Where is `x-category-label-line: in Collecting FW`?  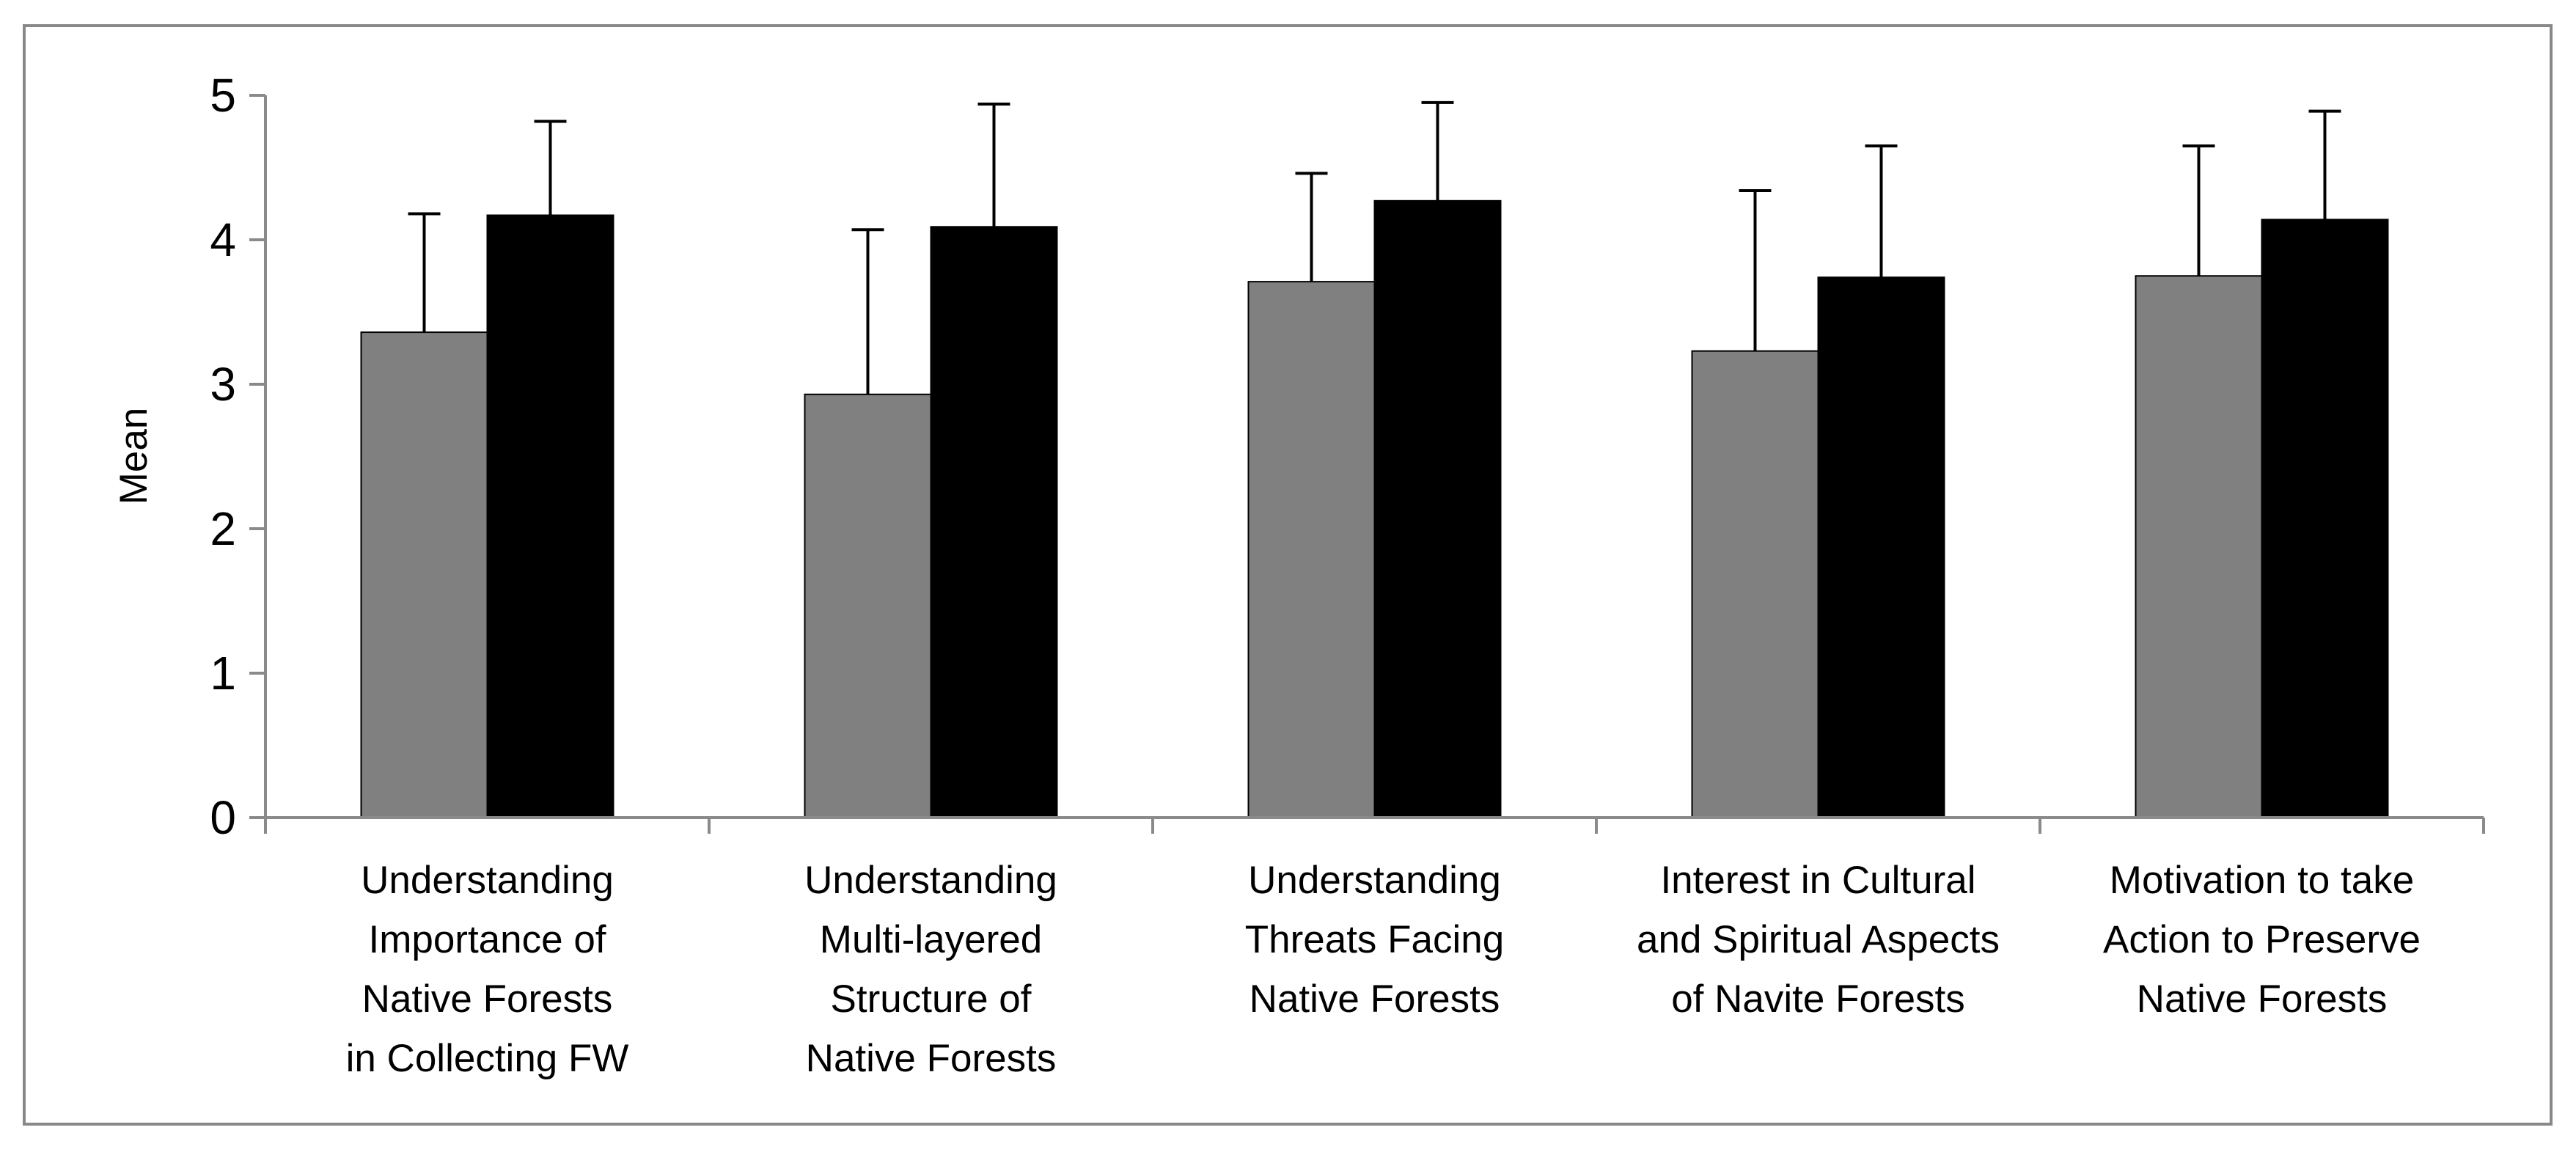
x-category-label-line: in Collecting FW is located at coordinates (487, 1058).